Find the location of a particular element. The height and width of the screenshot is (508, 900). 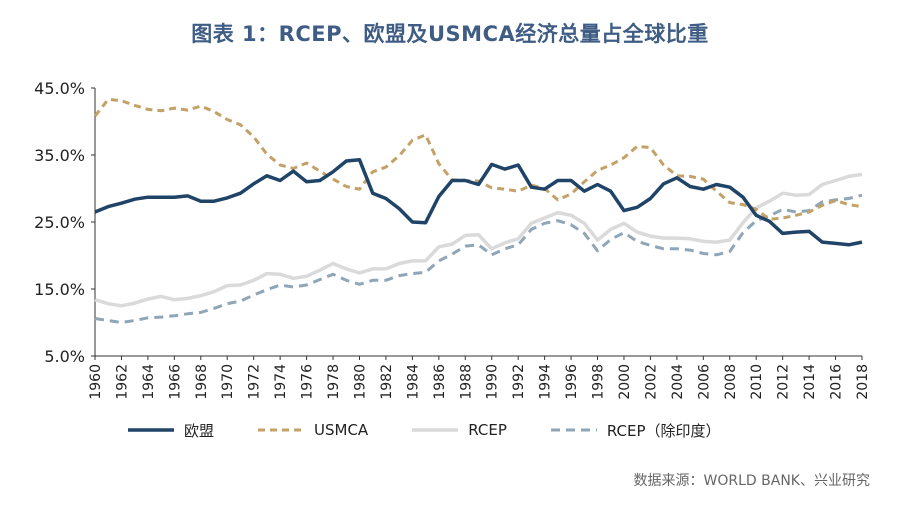

legend-item-eu: 欧盟 is located at coordinates (171, 430).